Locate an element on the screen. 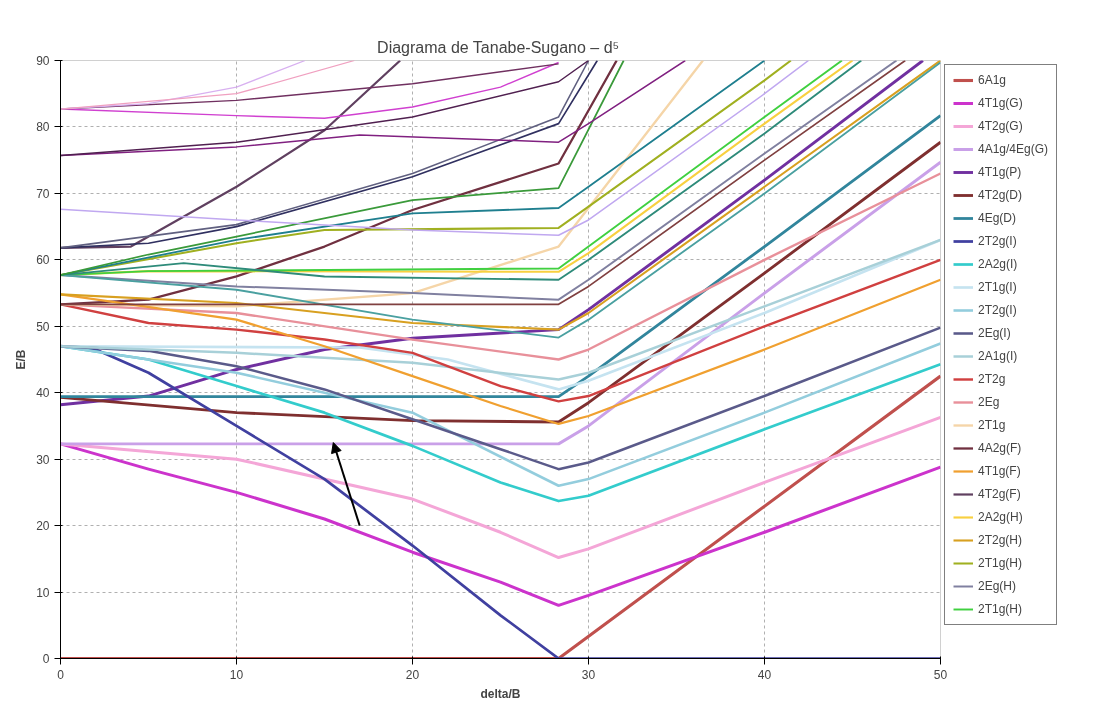 This screenshot has height=727, width=1116. legend-label: 2T1g is located at coordinates (992, 425).